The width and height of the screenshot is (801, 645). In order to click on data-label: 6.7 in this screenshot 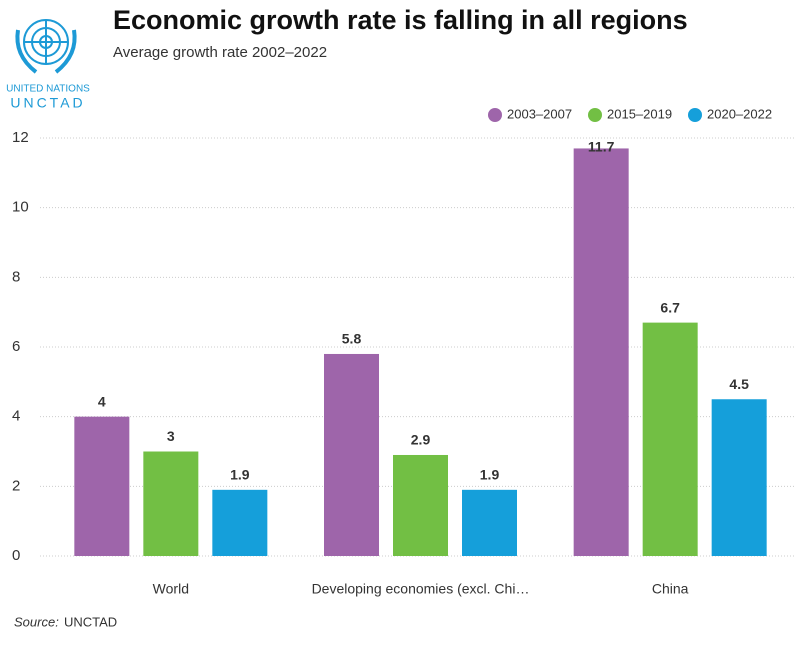, I will do `click(670, 307)`.